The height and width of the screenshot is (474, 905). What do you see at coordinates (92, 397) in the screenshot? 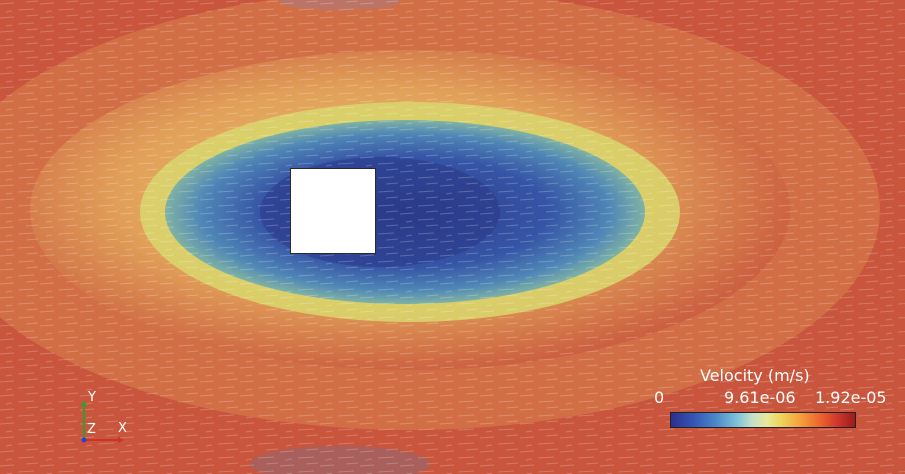
I see `y-axis-label: Y` at bounding box center [92, 397].